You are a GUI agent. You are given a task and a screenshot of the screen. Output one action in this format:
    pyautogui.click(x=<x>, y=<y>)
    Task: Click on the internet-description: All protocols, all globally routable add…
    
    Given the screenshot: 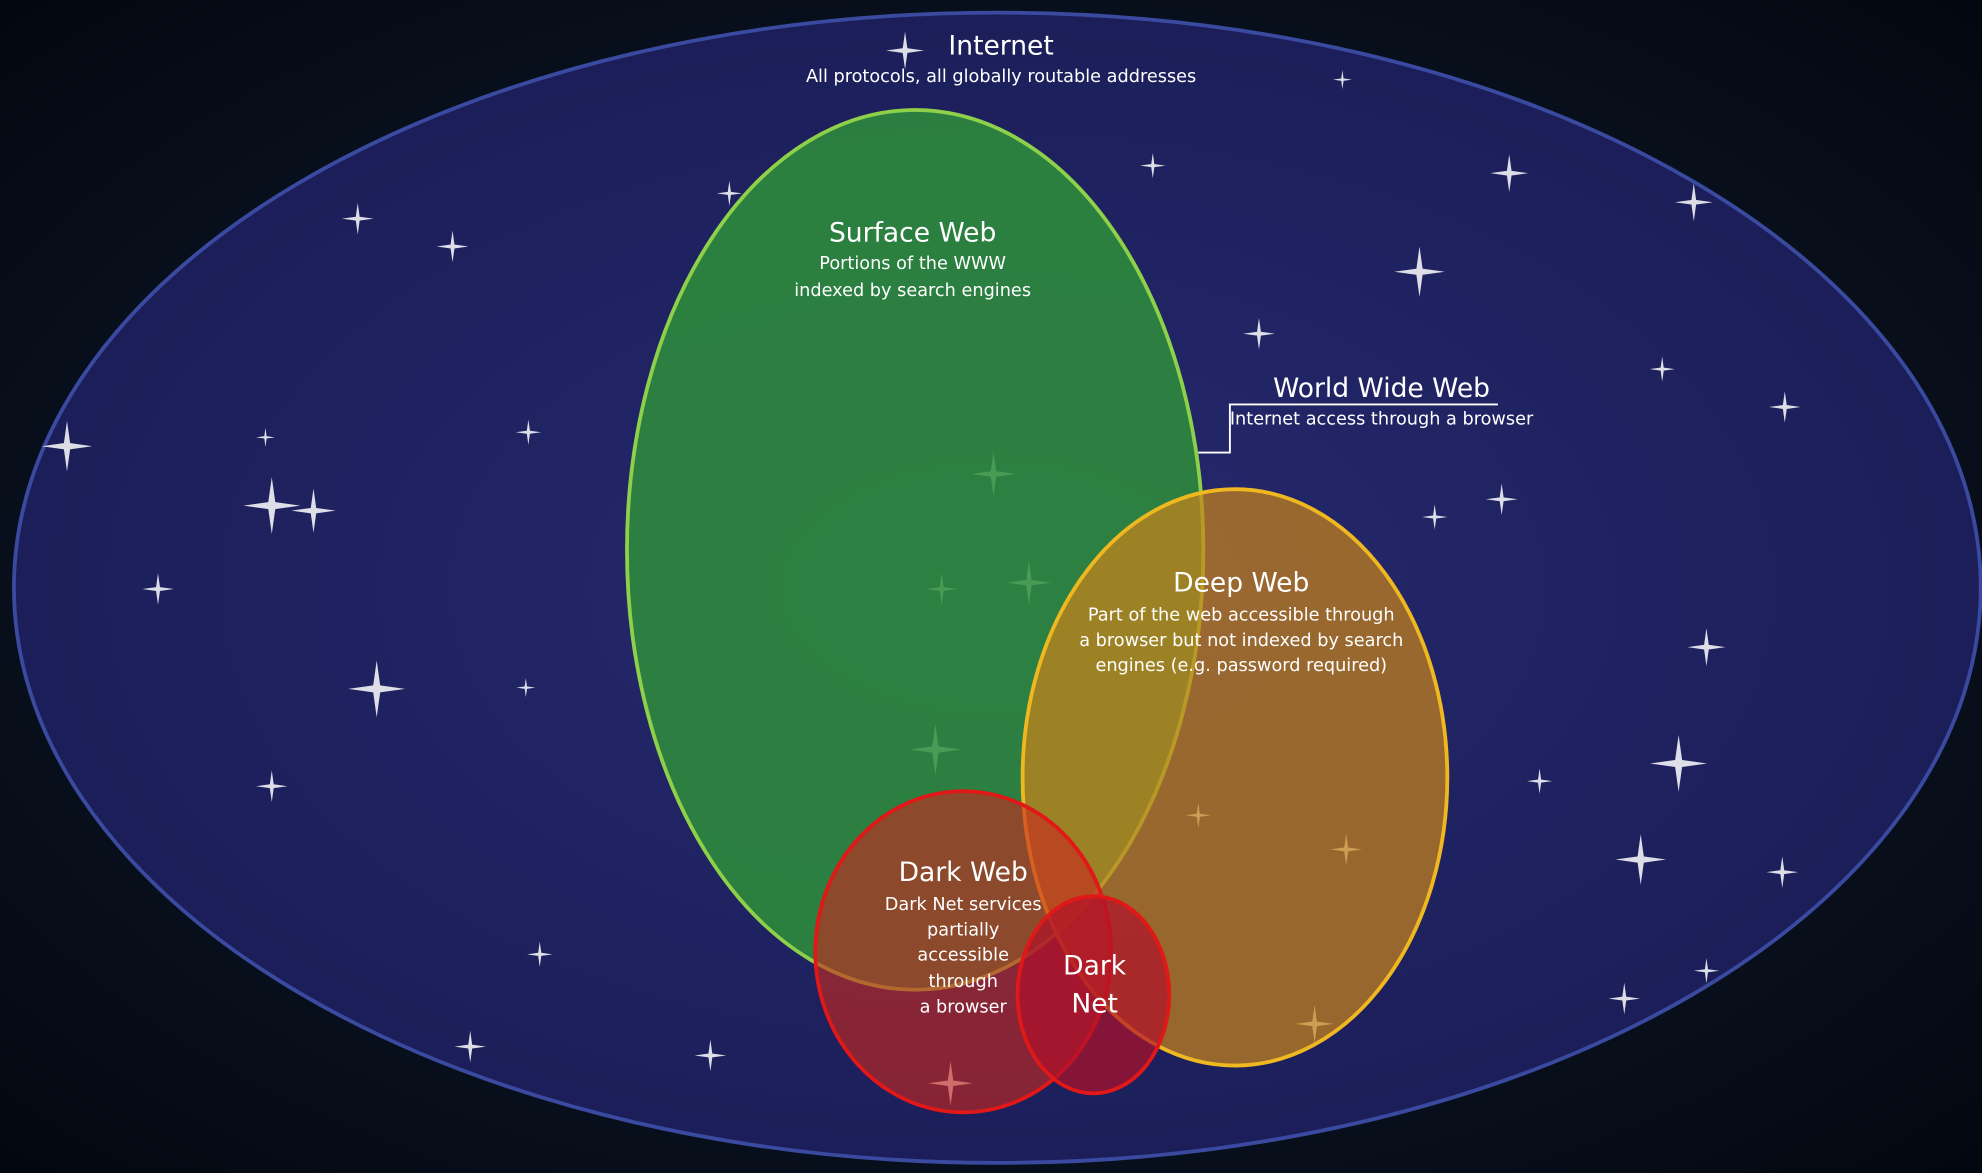 What is the action you would take?
    pyautogui.click(x=1001, y=77)
    